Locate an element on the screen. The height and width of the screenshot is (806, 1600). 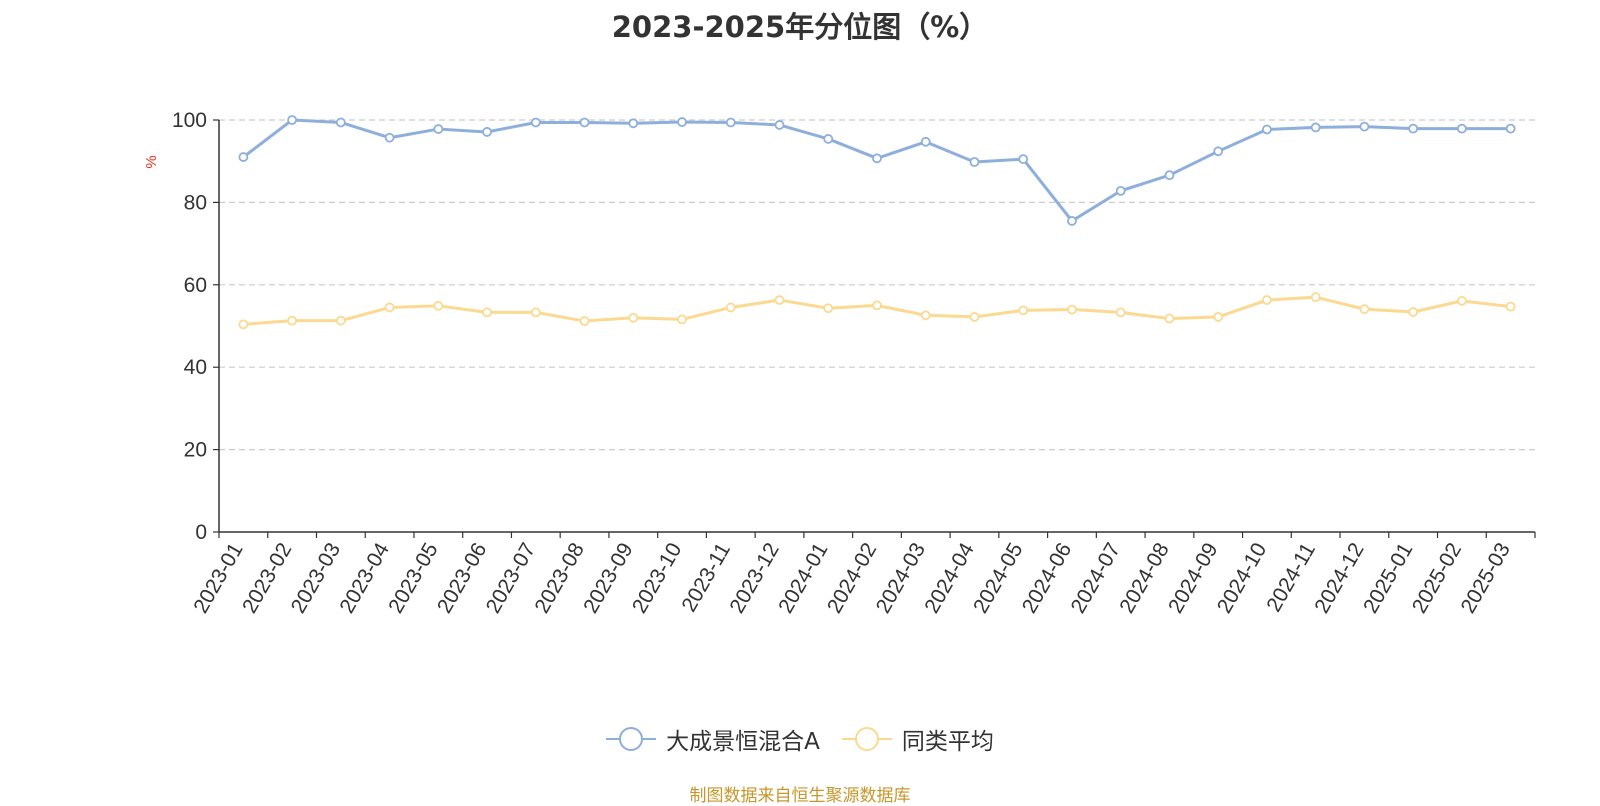
y-tick-label-60: 60 is located at coordinates (195, 285).